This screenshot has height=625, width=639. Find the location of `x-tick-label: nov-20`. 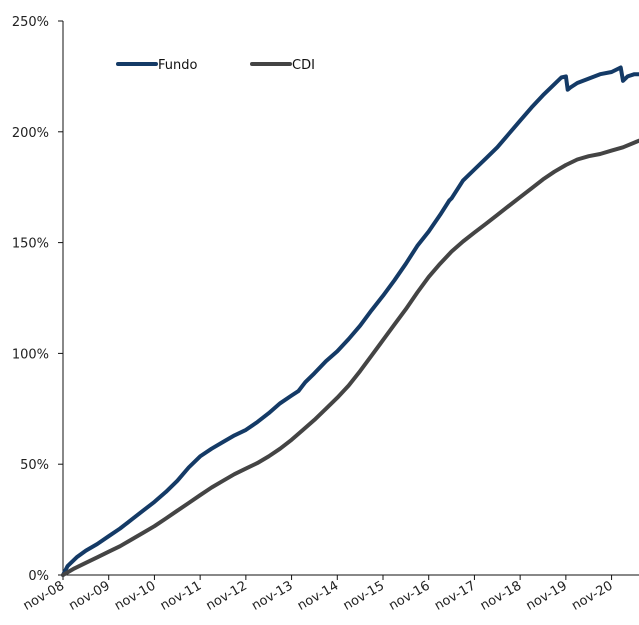

x-tick-label: nov-20 is located at coordinates (592, 595).